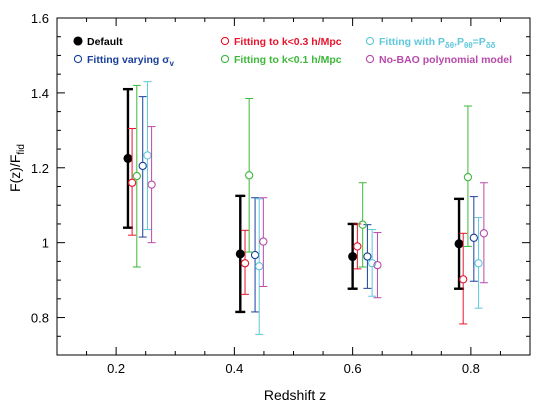  I want to click on y-tick-label: 1.6, so click(40, 18).